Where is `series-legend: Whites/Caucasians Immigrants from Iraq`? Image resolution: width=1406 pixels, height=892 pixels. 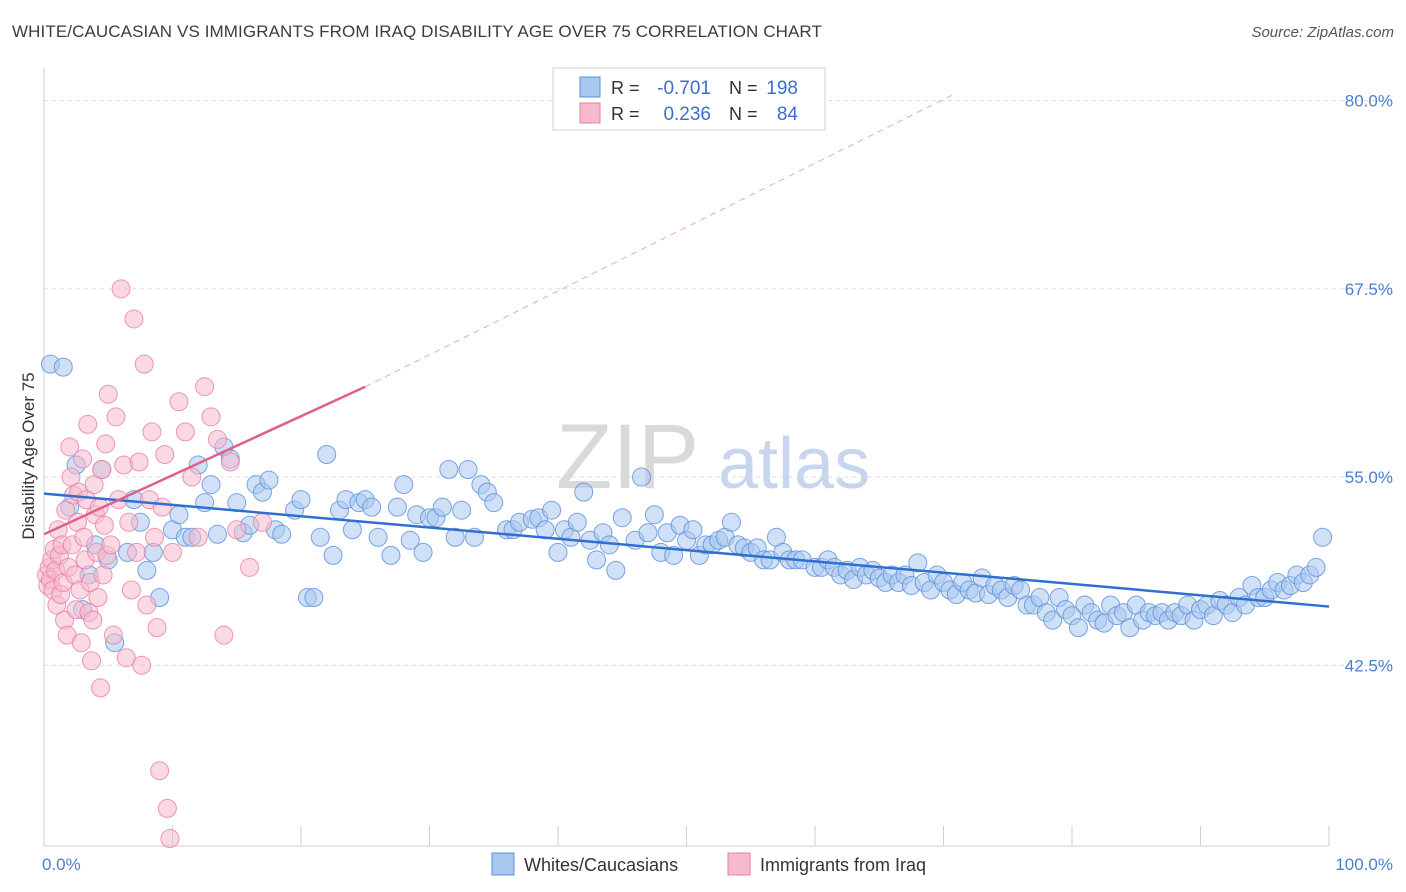 series-legend: Whites/Caucasians Immigrants from Iraq is located at coordinates (708, 864).